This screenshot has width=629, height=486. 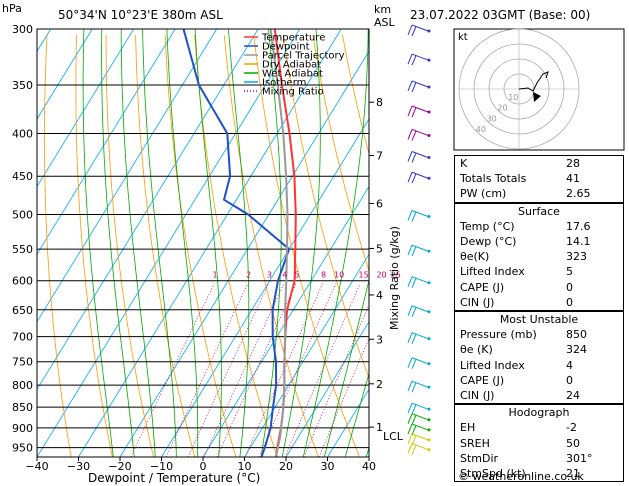 What do you see at coordinates (573, 396) in the screenshot?
I see `index-value: 24` at bounding box center [573, 396].